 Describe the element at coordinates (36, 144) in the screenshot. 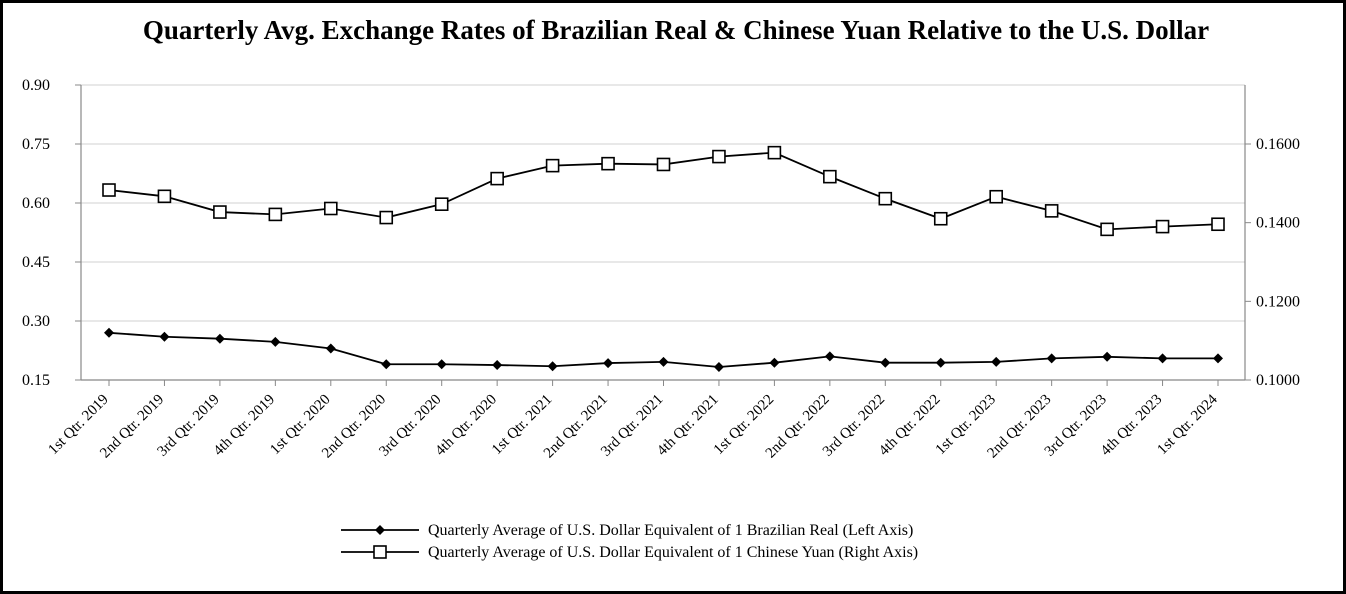

I see `left-axis-tick-label: 0.75` at that location.